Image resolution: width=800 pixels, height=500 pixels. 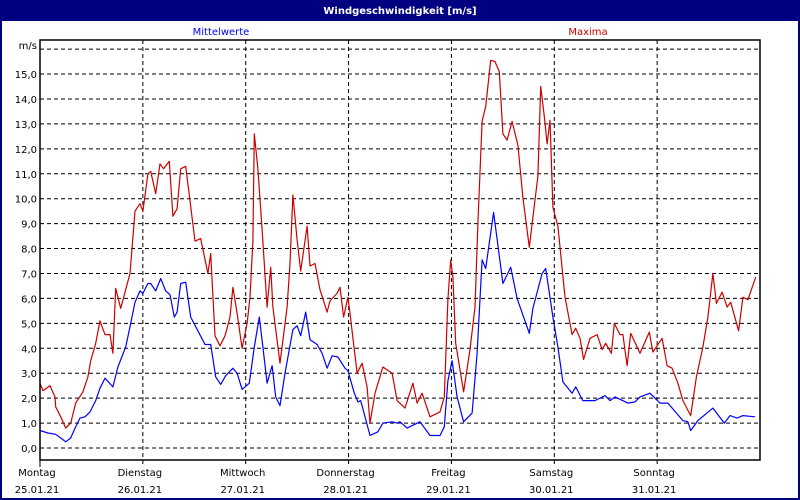 What do you see at coordinates (29, 225) in the screenshot?
I see `y-tick-label: 9,0` at bounding box center [29, 225].